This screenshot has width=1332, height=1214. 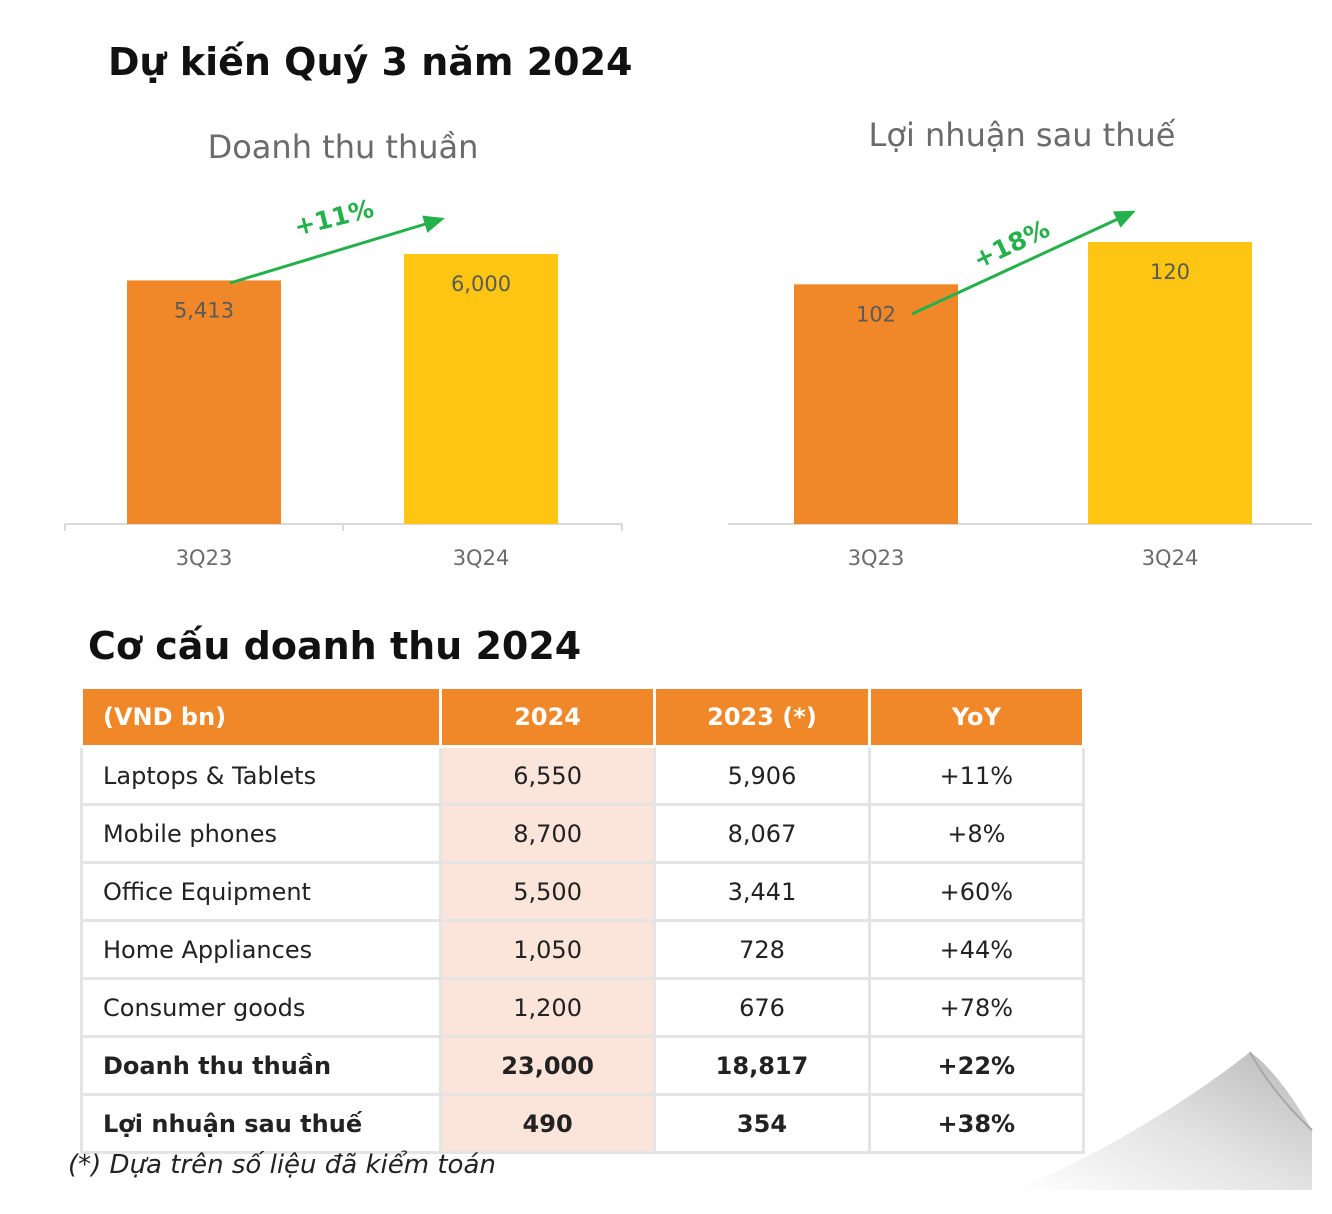 What do you see at coordinates (1170, 272) in the screenshot?
I see `bar-value-label: 120` at bounding box center [1170, 272].